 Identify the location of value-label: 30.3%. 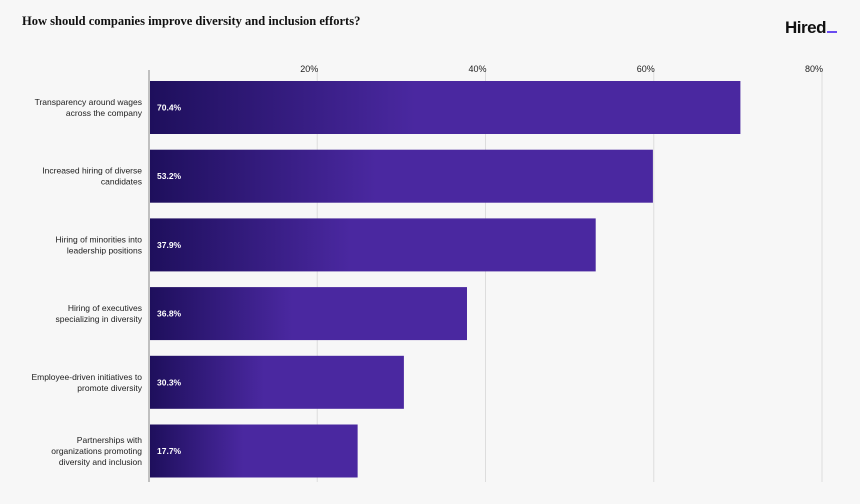
(169, 382).